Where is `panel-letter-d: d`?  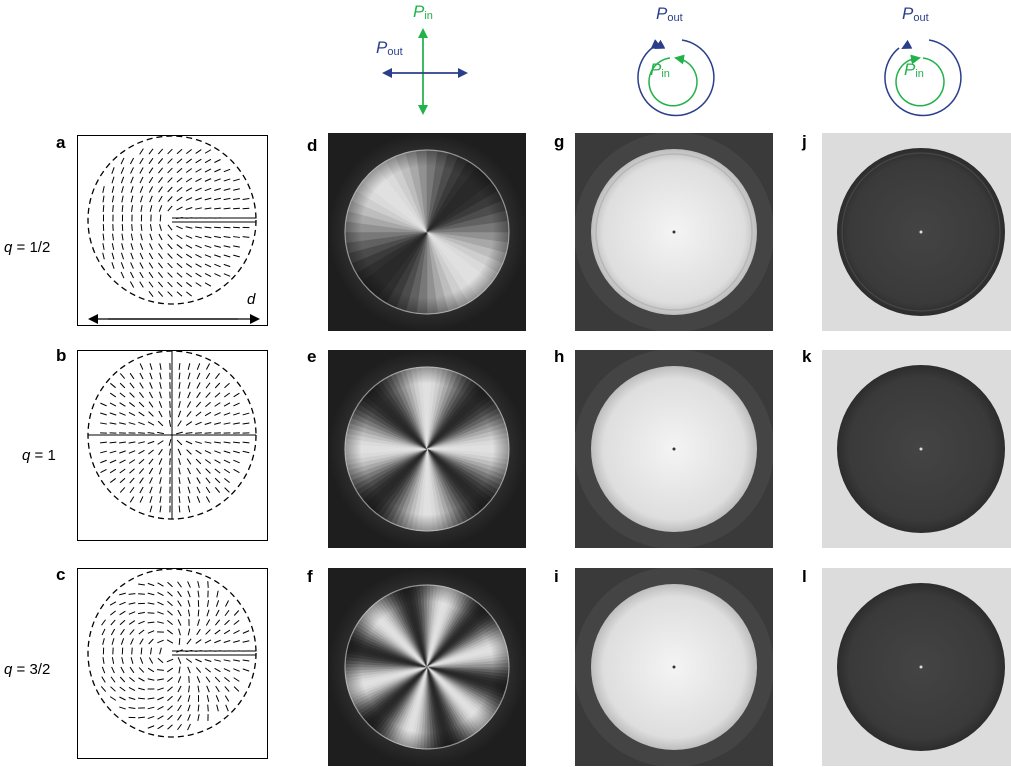
panel-letter-d: d is located at coordinates (312, 145).